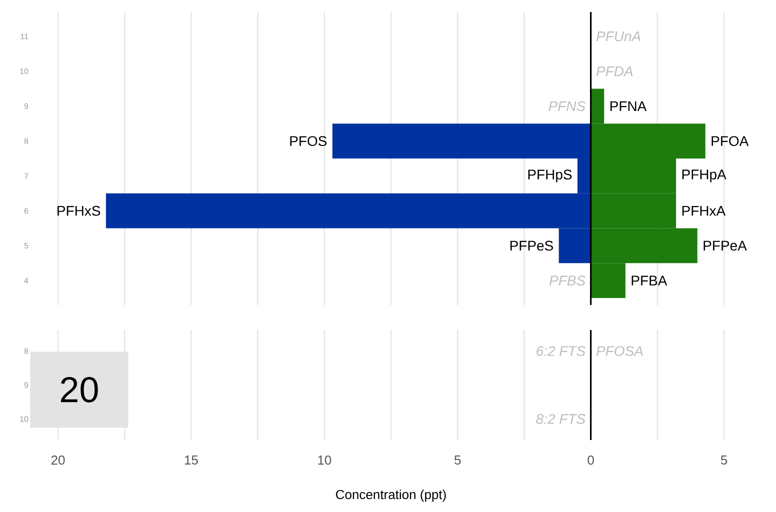 This screenshot has width=776, height=512. Describe the element at coordinates (618, 37) in the screenshot. I see `annotation: PFUnA` at that location.